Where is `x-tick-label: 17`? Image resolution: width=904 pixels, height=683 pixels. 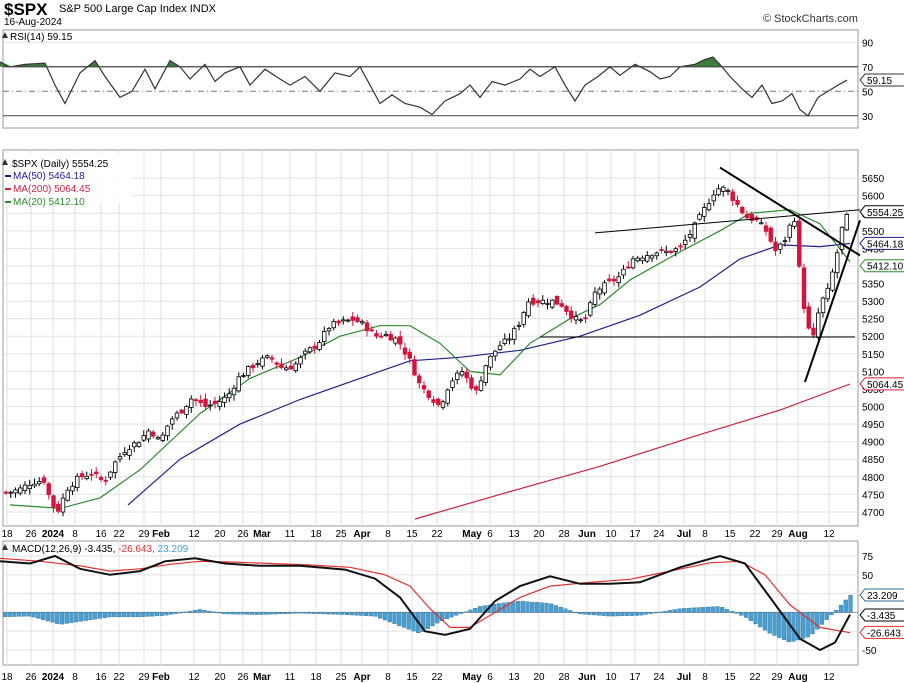 x-tick-label: 17 is located at coordinates (635, 677).